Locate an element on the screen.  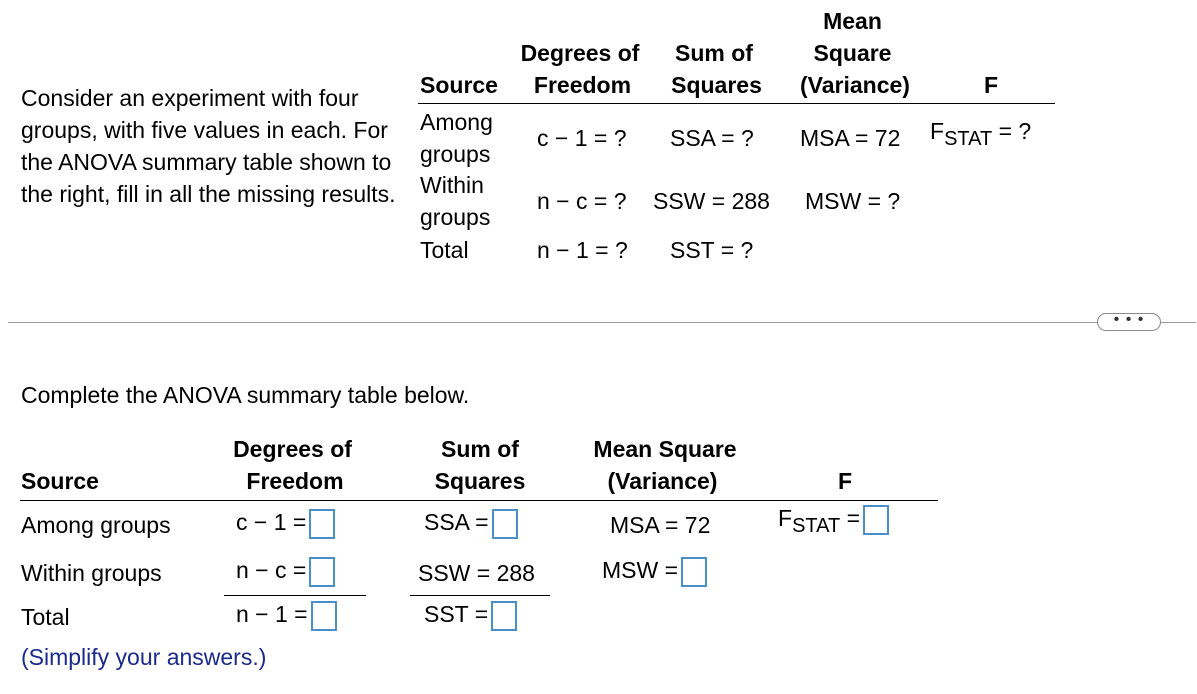
answer-row-within-df: n − c = is located at coordinates (286, 572).